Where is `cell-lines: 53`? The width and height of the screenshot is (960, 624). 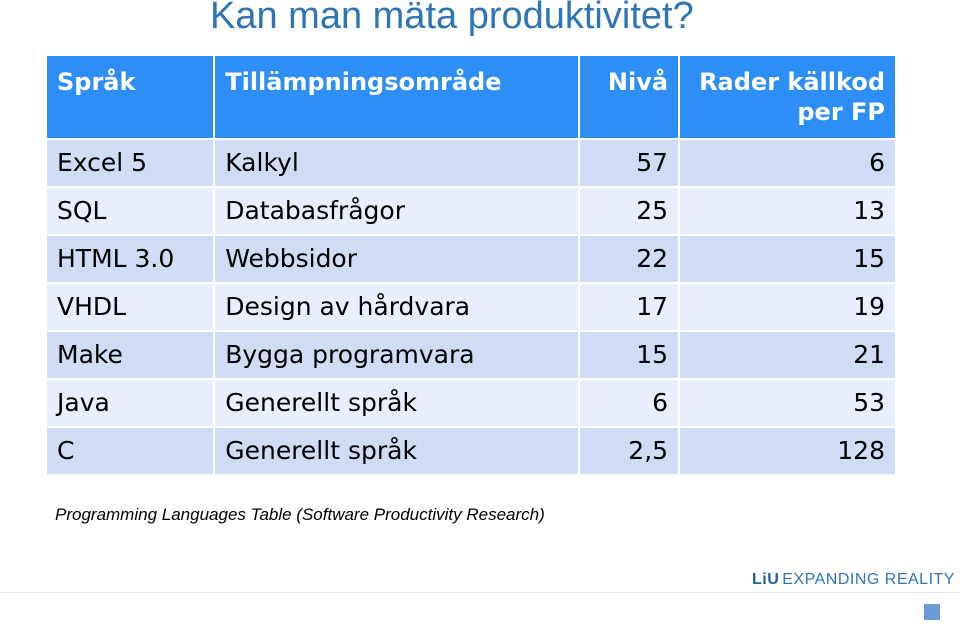
cell-lines: 53 is located at coordinates (787, 403).